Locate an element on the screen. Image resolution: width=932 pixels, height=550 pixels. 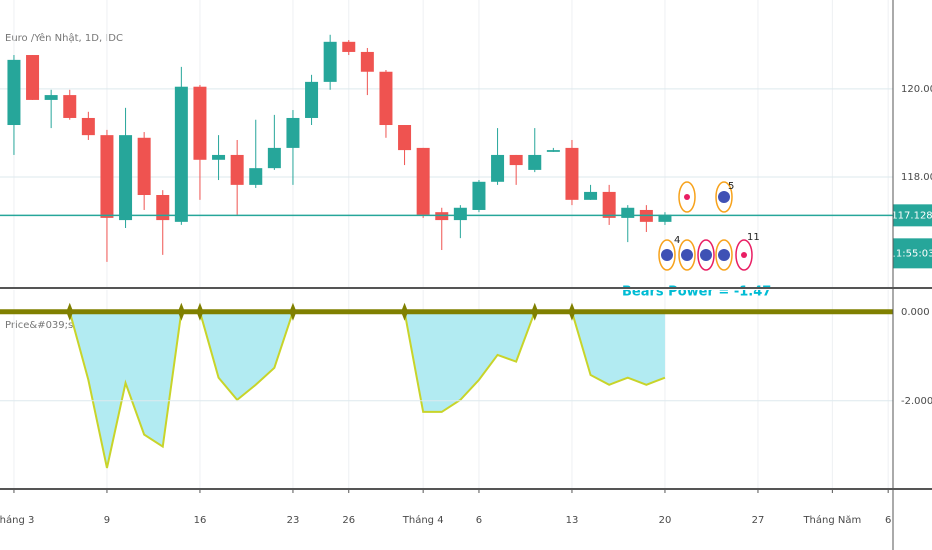
x-tick-label: 9 is located at coordinates (107, 520).